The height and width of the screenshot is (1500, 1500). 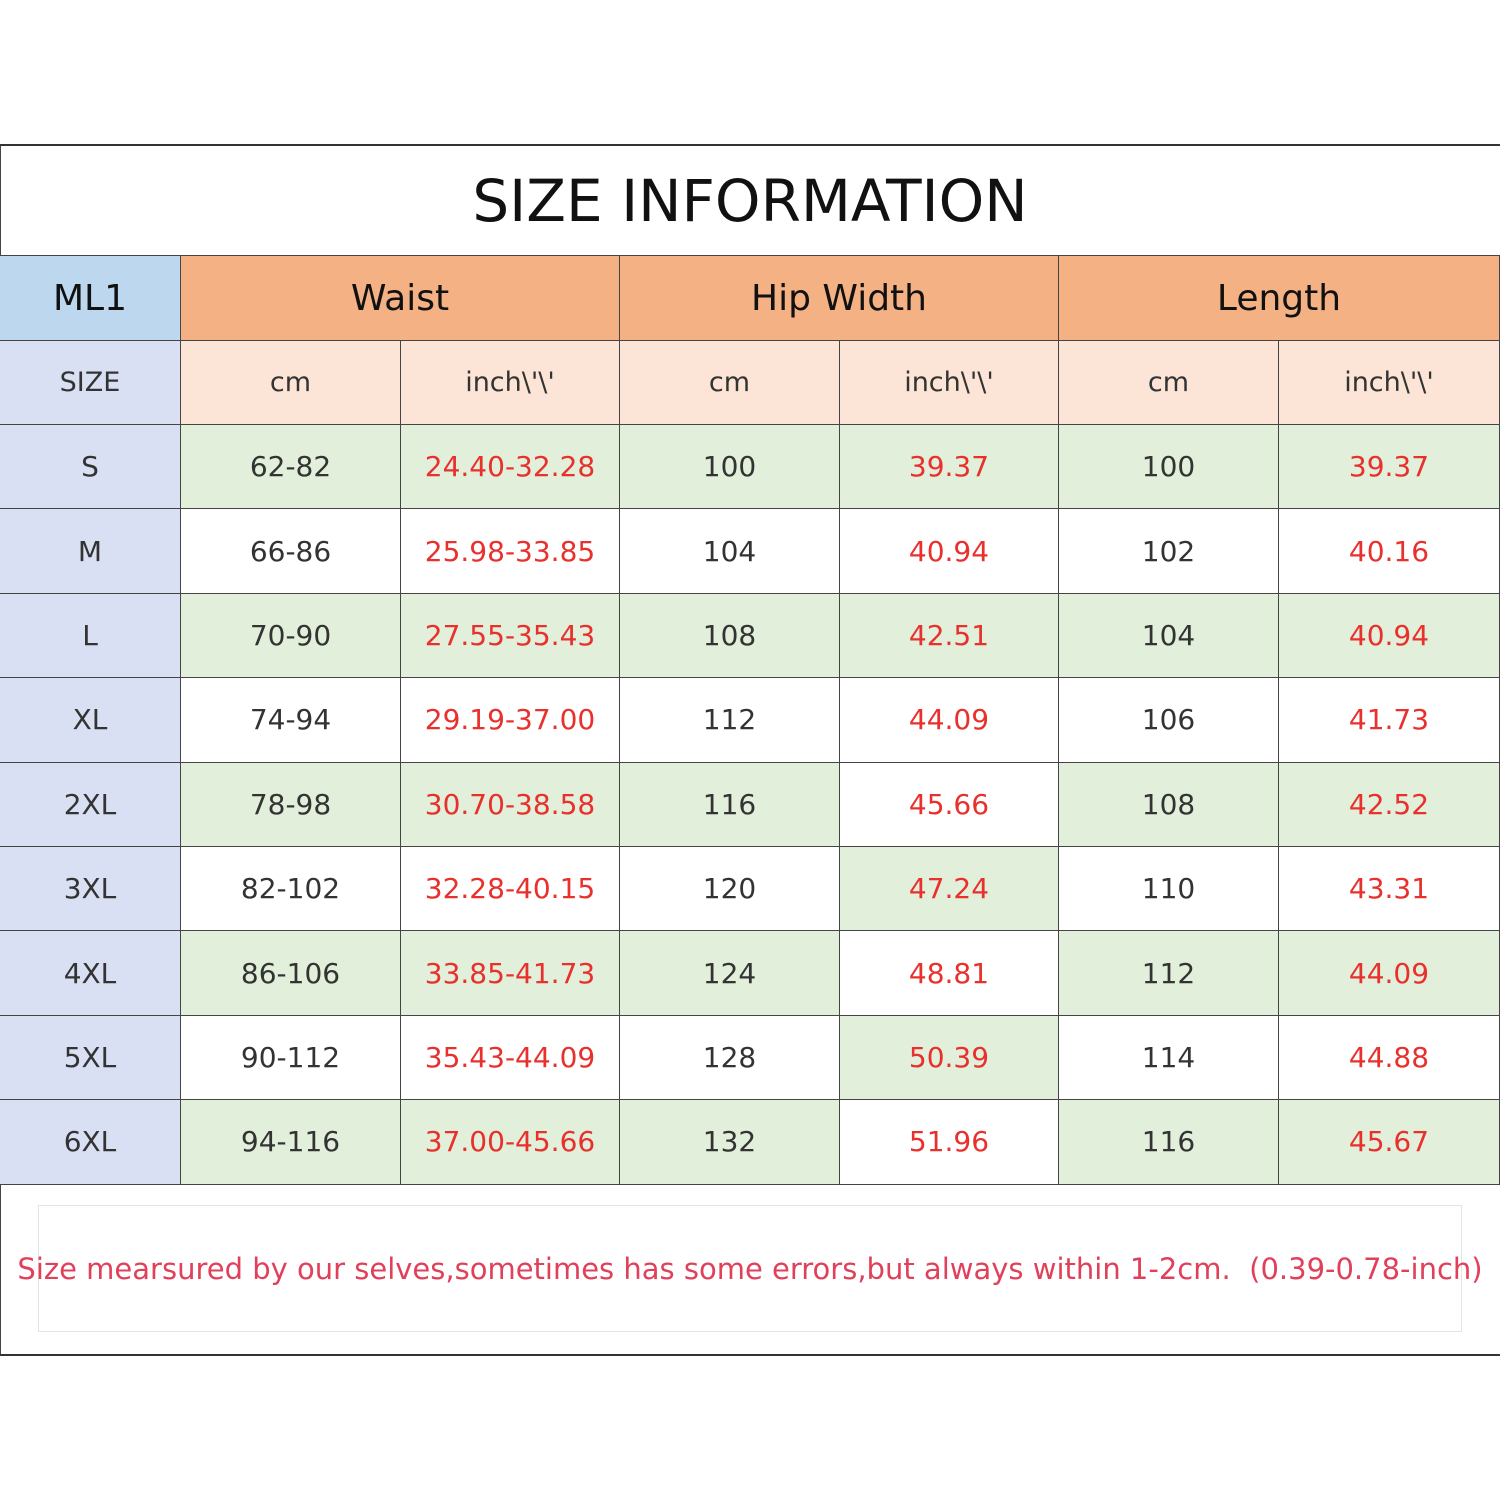 What do you see at coordinates (291, 636) in the screenshot?
I see `measure-cell: 70-90` at bounding box center [291, 636].